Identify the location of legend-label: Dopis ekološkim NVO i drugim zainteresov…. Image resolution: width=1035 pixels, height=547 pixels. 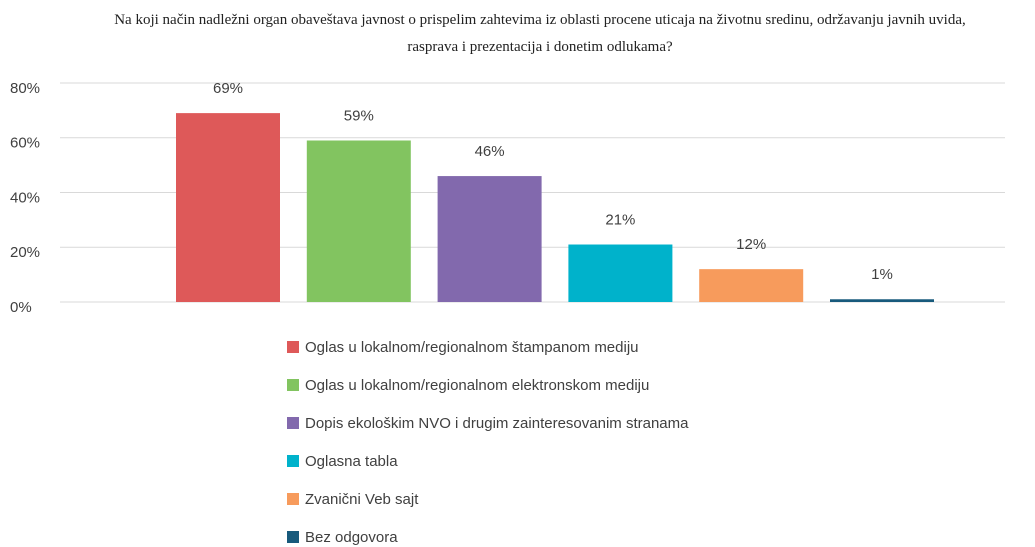
(497, 423).